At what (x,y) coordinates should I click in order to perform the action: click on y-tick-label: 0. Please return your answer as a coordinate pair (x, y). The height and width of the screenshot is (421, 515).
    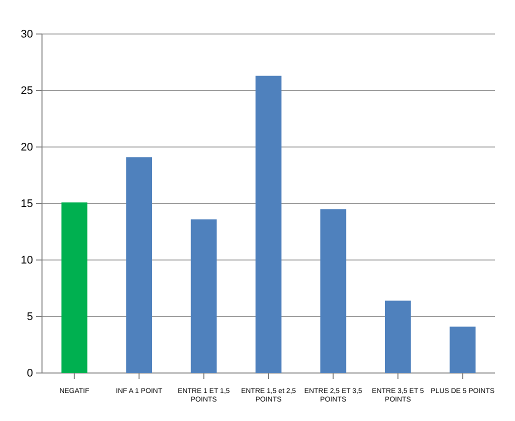
    Looking at the image, I should click on (29, 374).